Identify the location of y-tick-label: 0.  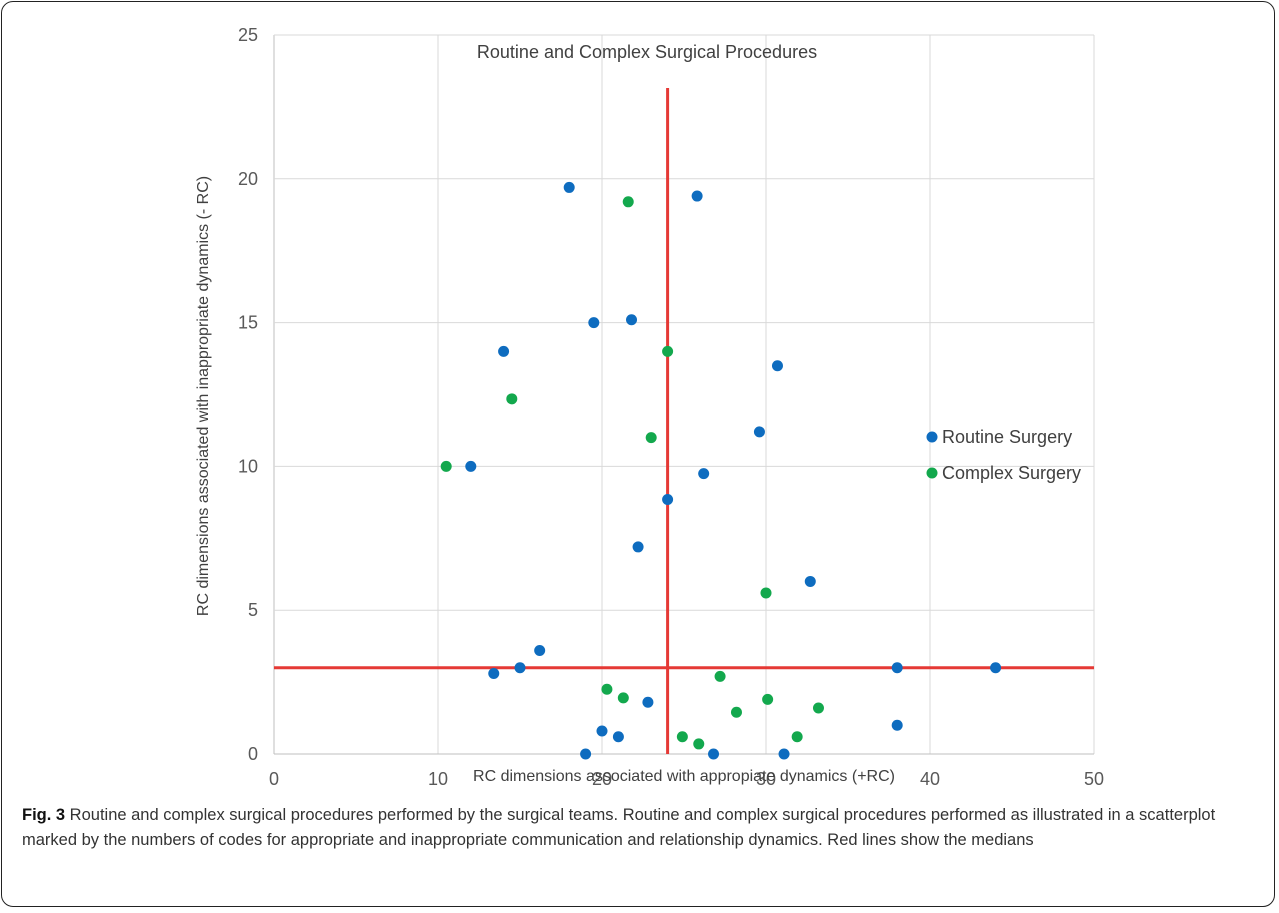
(253, 754).